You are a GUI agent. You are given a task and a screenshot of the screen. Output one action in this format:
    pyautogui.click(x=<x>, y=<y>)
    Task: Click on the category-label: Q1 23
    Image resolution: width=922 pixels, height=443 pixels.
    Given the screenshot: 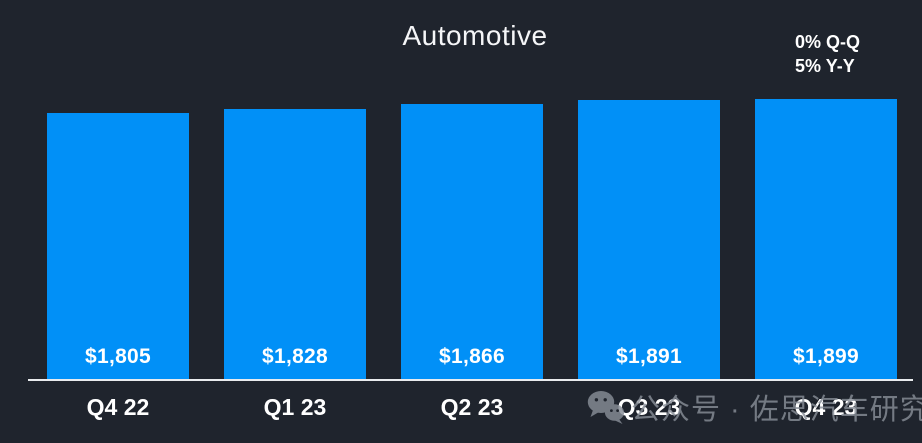 What is the action you would take?
    pyautogui.click(x=295, y=407)
    